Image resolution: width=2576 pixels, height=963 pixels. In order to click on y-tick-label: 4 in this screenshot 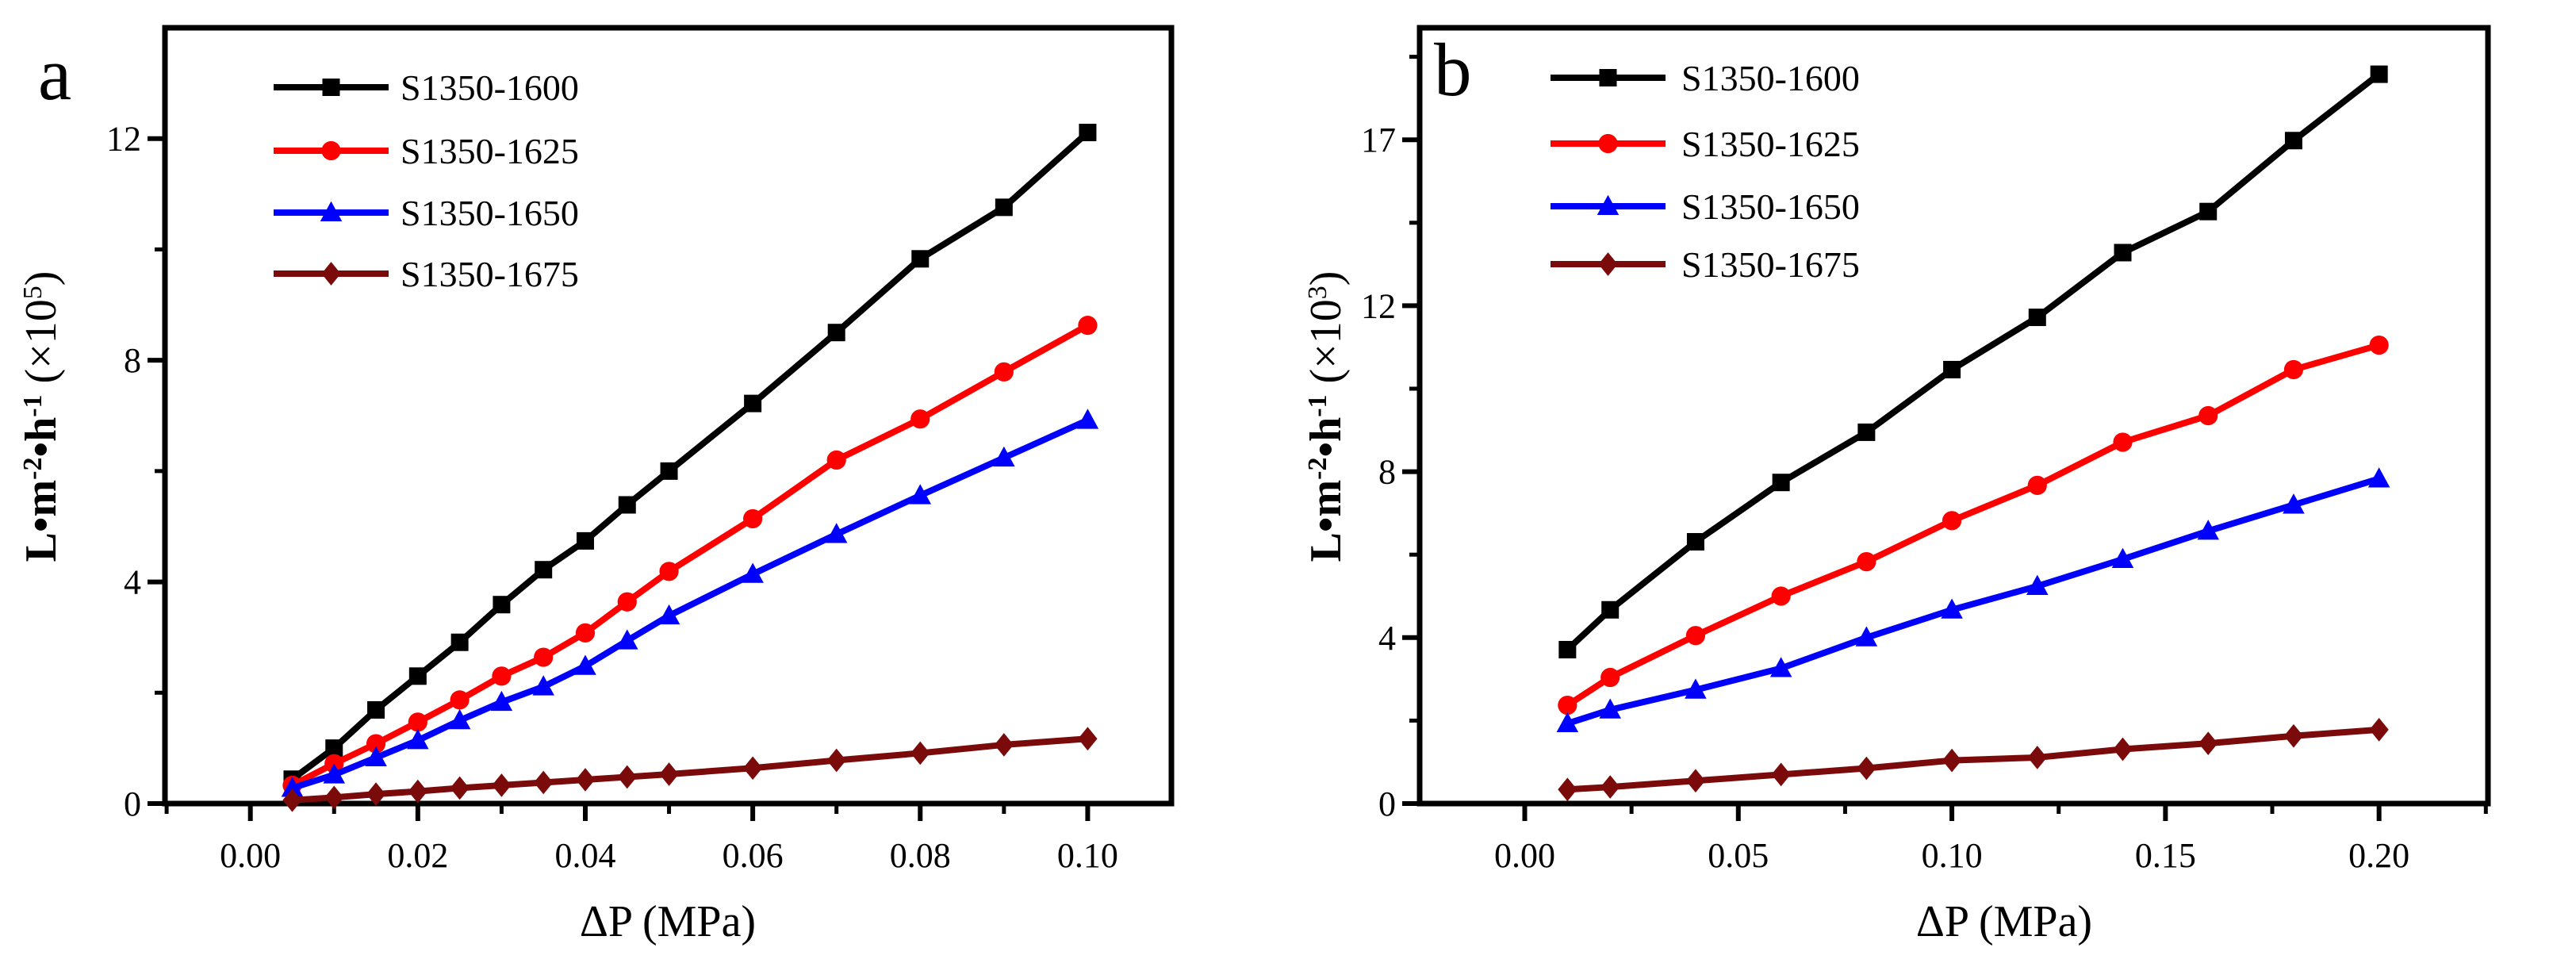, I will do `click(132, 583)`.